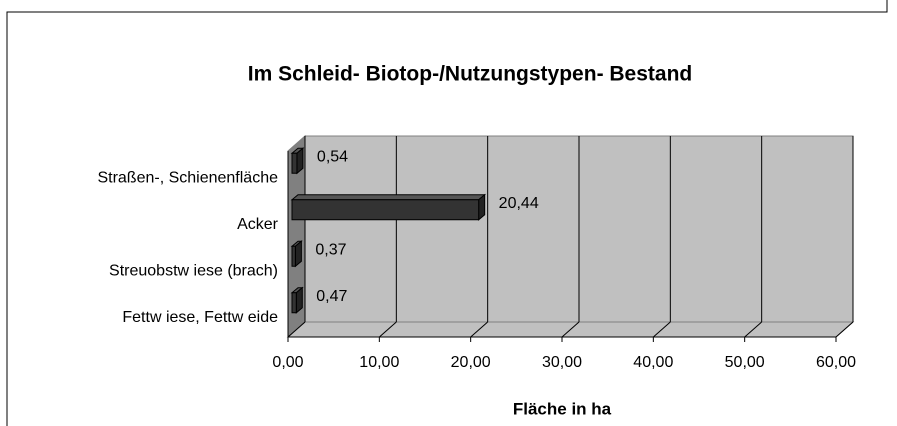 This screenshot has width=897, height=426. What do you see at coordinates (836, 362) in the screenshot?
I see `x-tick-label: 60,00` at bounding box center [836, 362].